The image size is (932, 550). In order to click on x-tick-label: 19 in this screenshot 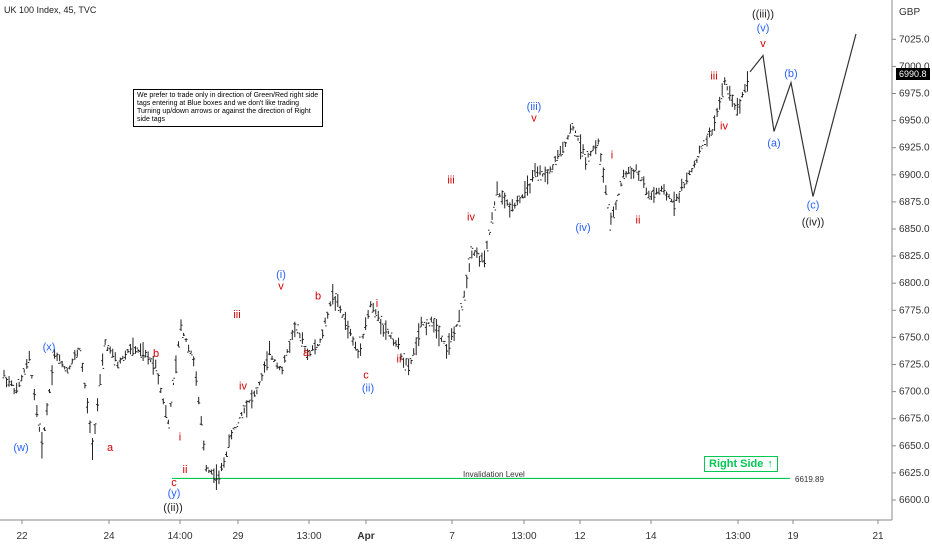, I will do `click(793, 536)`.